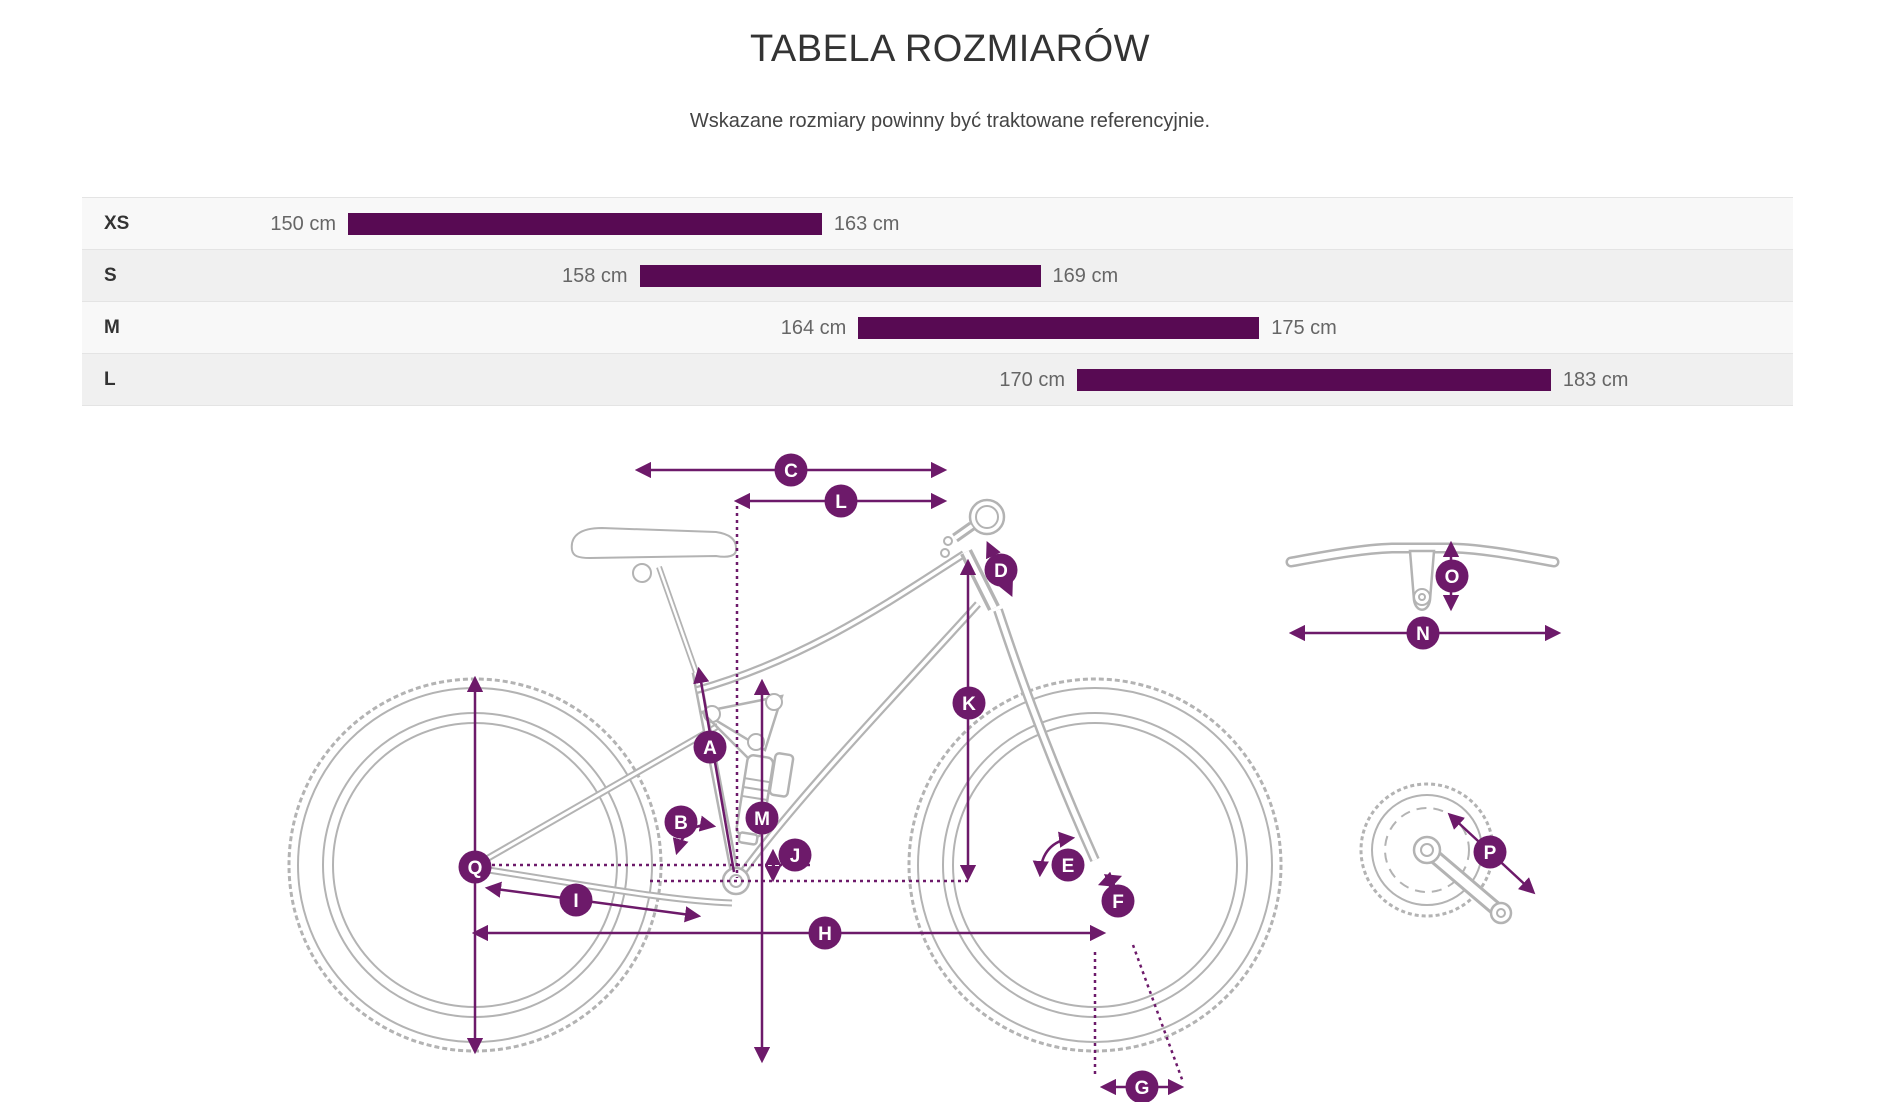  I want to click on badge-L: L, so click(841, 501).